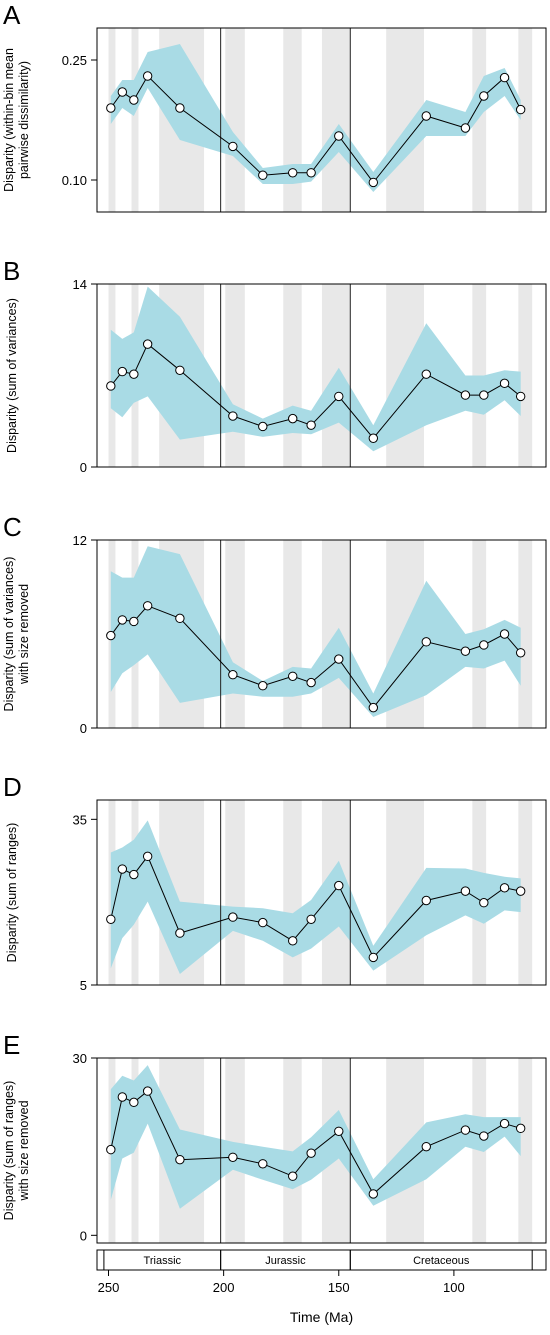  What do you see at coordinates (83, 985) in the screenshot?
I see `y-tick-label: 5` at bounding box center [83, 985].